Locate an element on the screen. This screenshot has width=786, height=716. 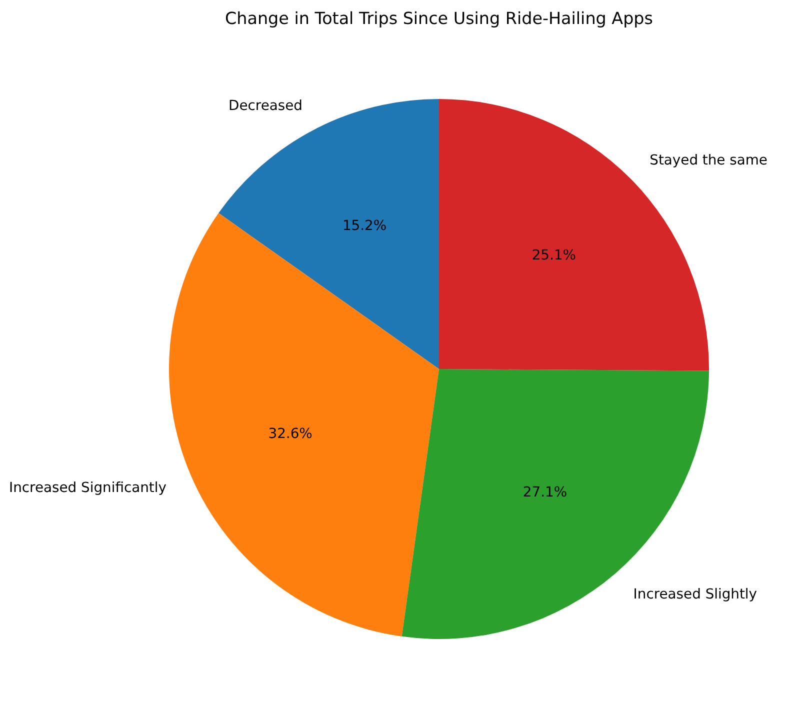
slice-label: Stayed the same is located at coordinates (709, 160).